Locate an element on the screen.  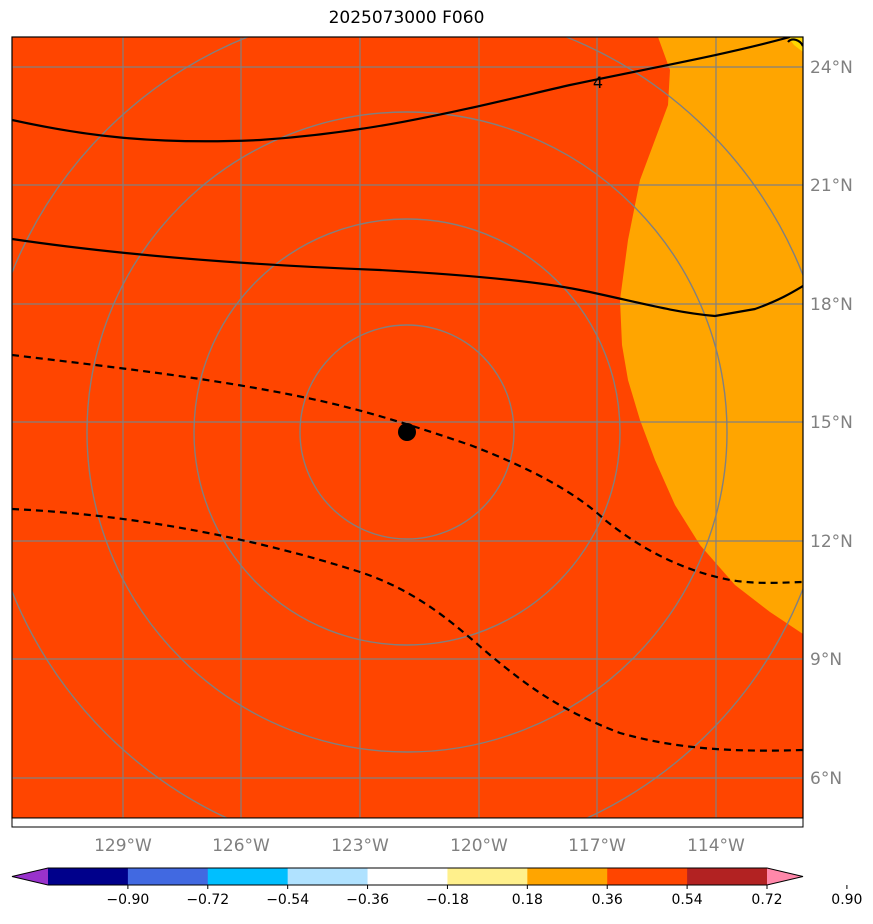
lat-label: 18°N is located at coordinates (831, 305).